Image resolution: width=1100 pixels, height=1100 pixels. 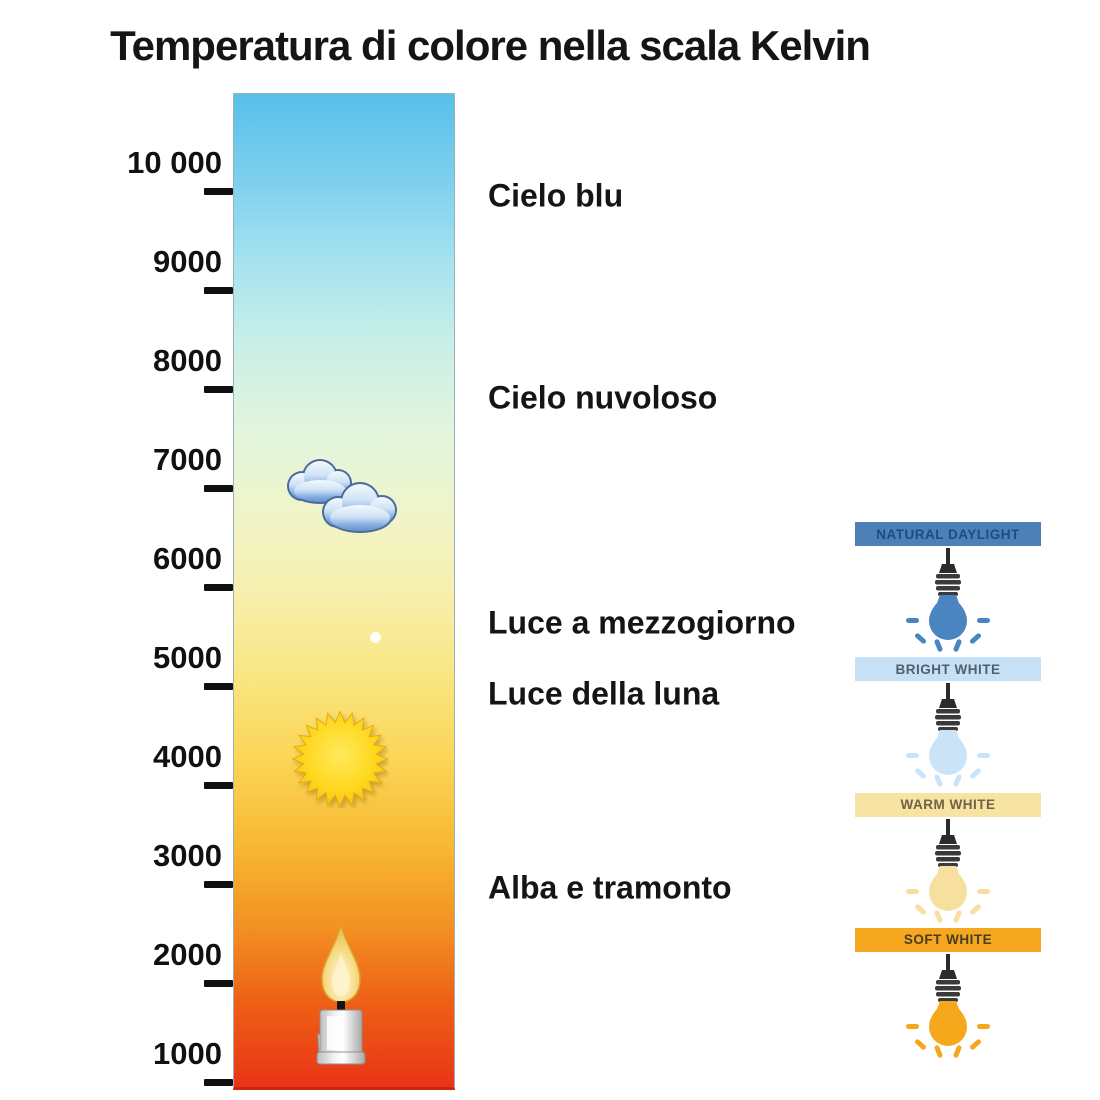 I want to click on panel-banner-label: SOFT WHITE, so click(x=948, y=940).